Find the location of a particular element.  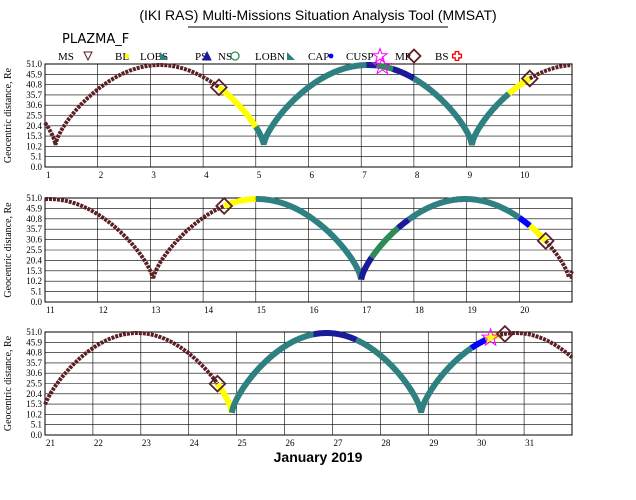

x-tick-label: 6 is located at coordinates (312, 175).